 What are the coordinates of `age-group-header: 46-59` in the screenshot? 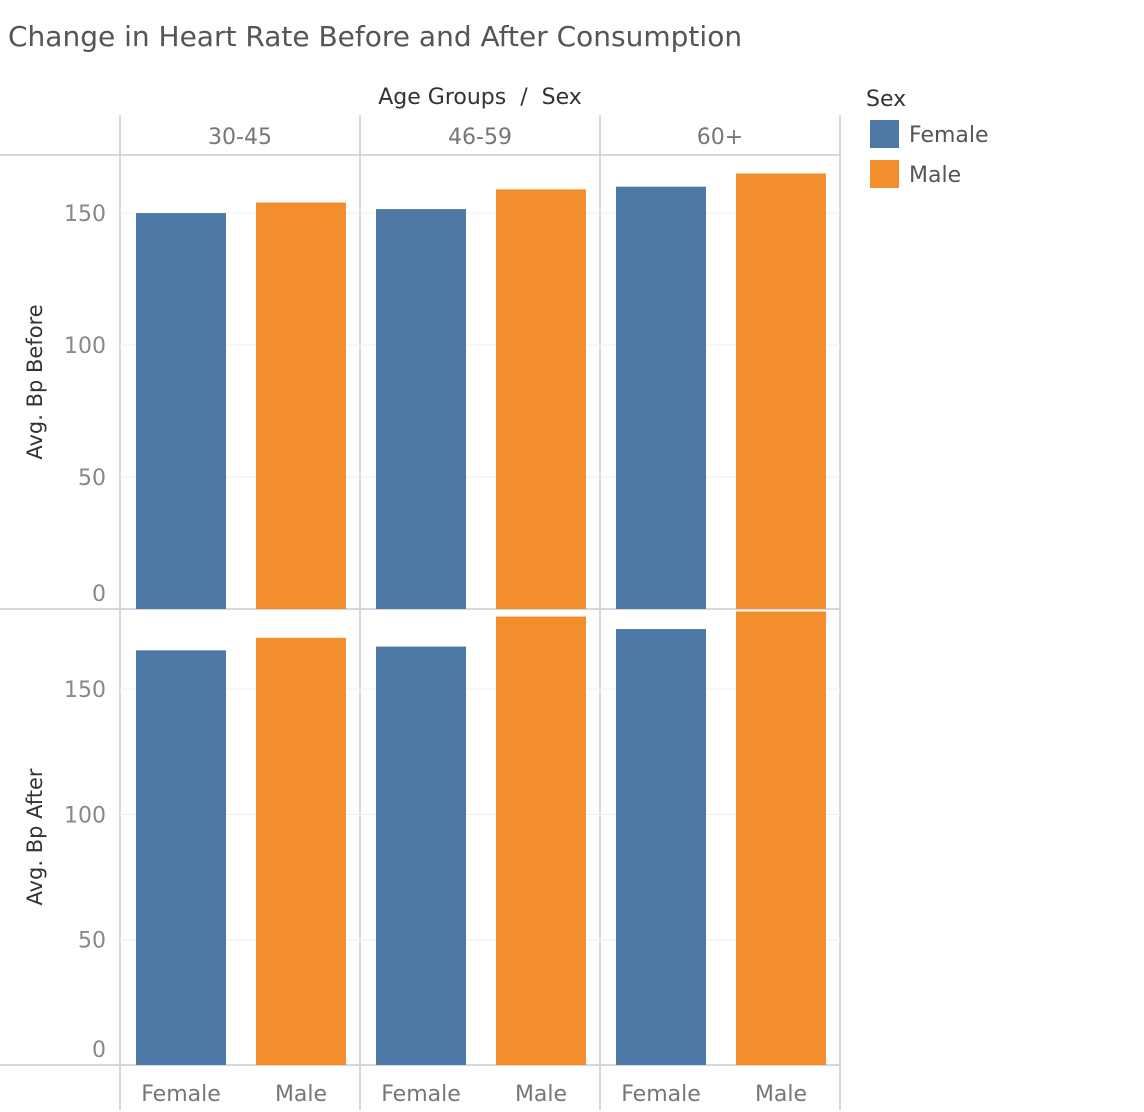 It's located at (480, 137).